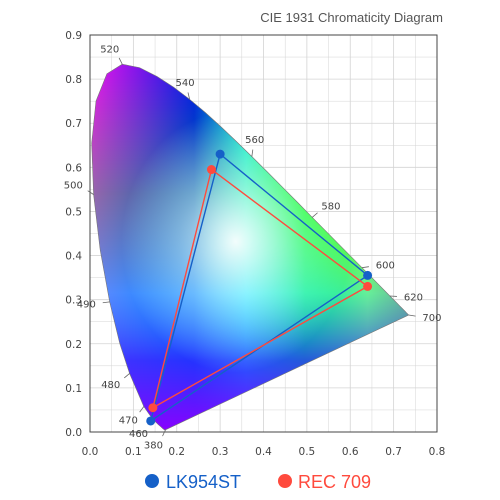 The height and width of the screenshot is (500, 500). What do you see at coordinates (73, 345) in the screenshot?
I see `y-tick-label: 0.2` at bounding box center [73, 345].